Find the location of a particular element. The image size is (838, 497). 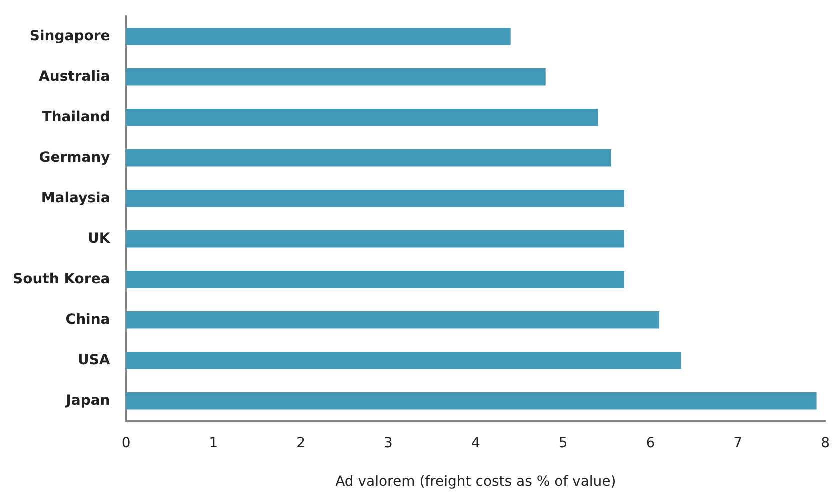

x-tick-label: 7 is located at coordinates (738, 443).